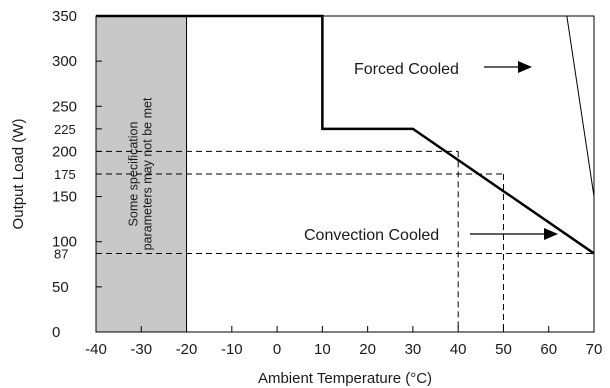  Describe the element at coordinates (64, 197) in the screenshot. I see `y-tick-label: 150` at that location.